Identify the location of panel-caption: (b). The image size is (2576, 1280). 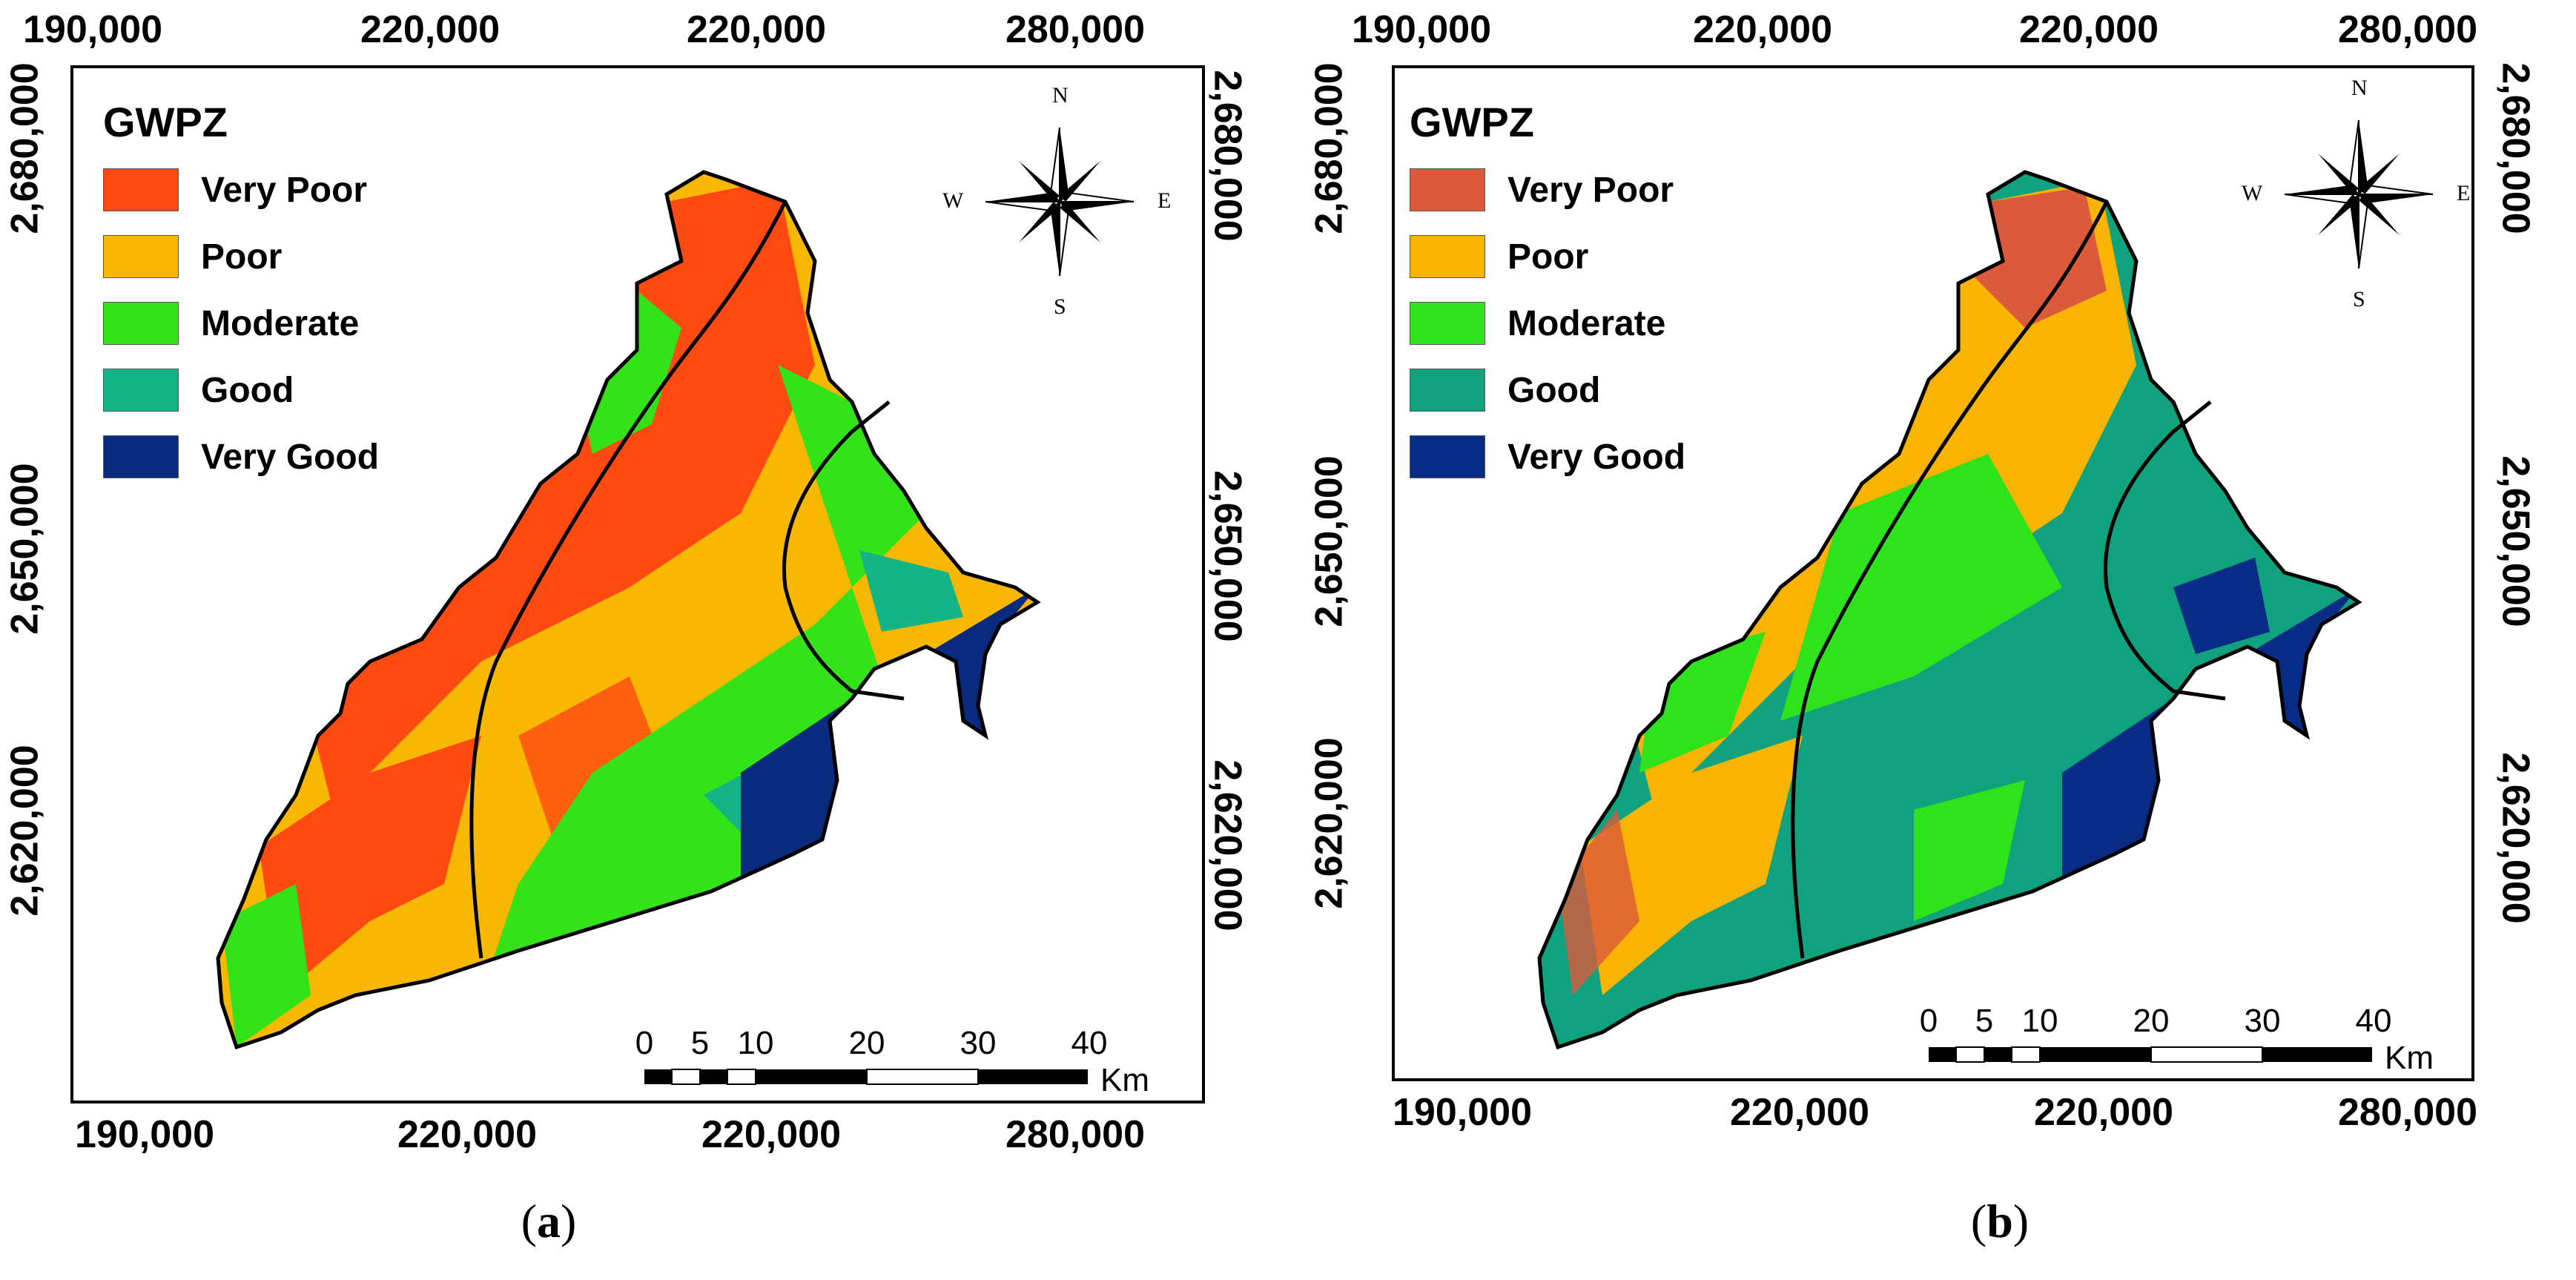
(2000, 1221).